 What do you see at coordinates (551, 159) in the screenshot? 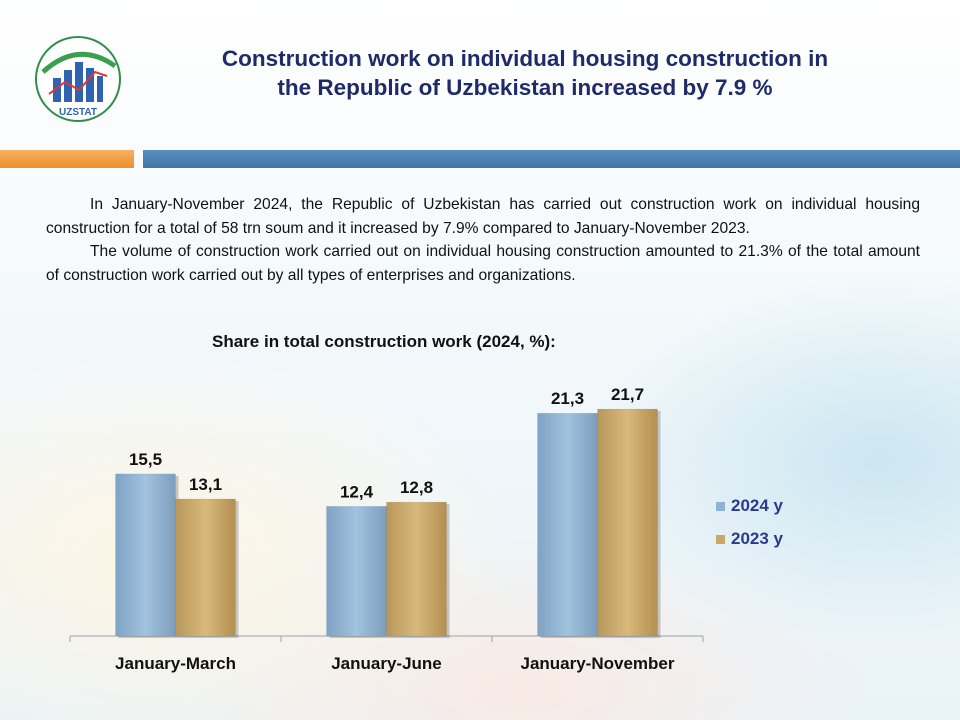
I see `blue-accent-bar` at bounding box center [551, 159].